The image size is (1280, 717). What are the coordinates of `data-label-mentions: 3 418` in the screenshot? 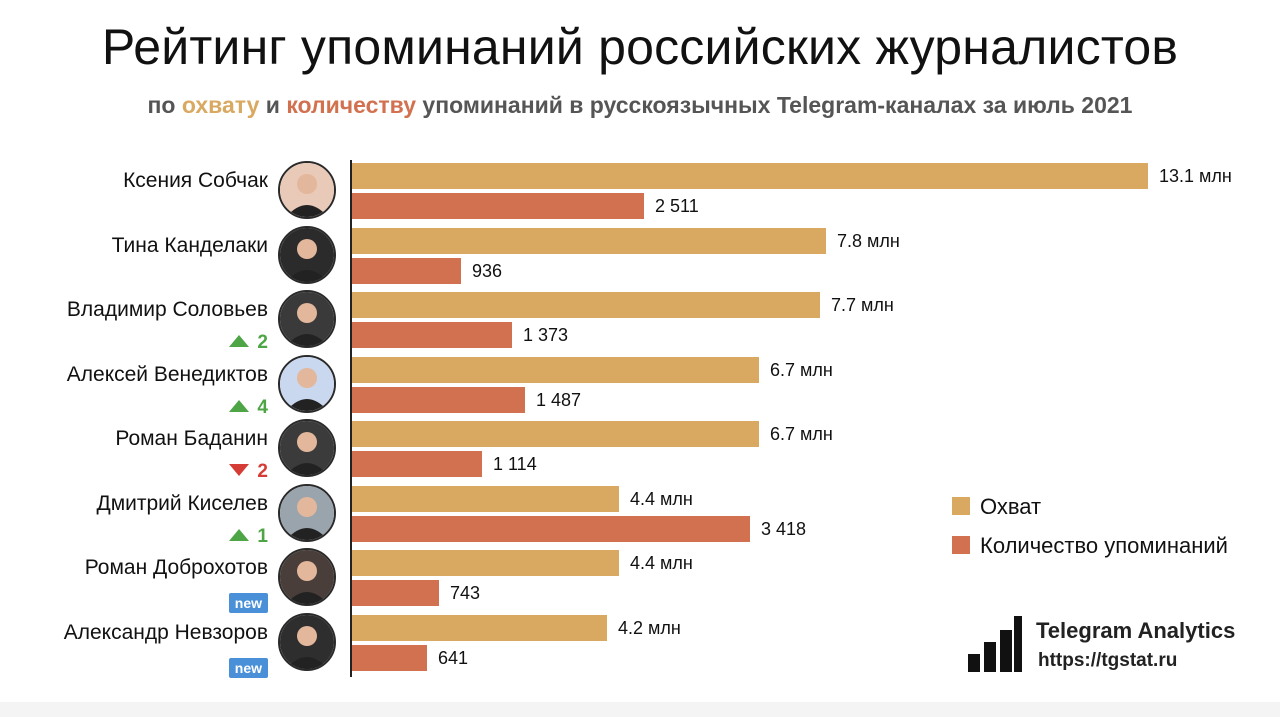 It's located at (784, 529).